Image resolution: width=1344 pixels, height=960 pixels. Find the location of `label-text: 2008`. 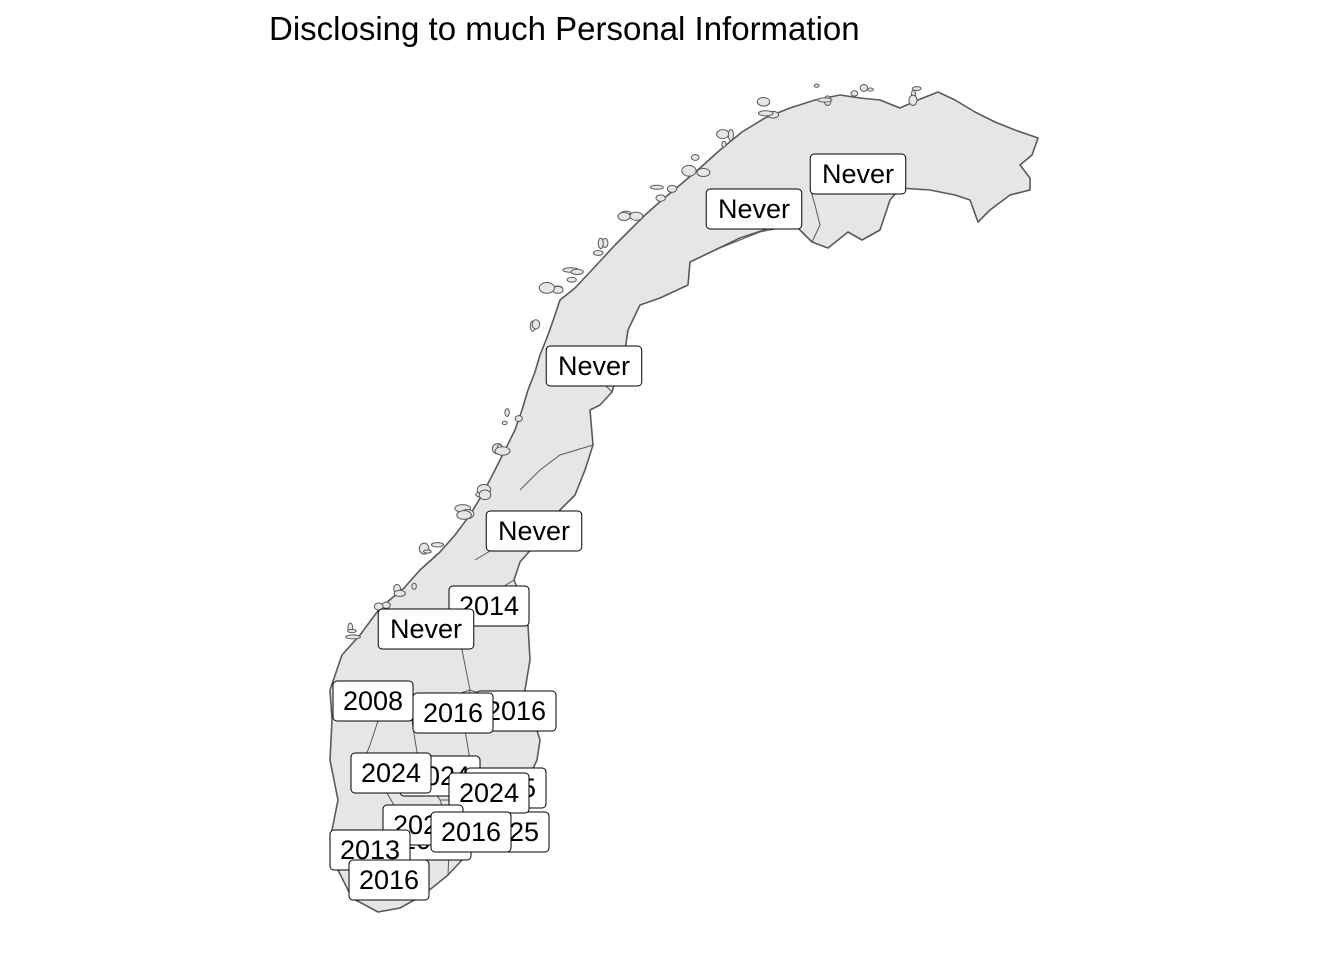

label-text: 2008 is located at coordinates (373, 701).